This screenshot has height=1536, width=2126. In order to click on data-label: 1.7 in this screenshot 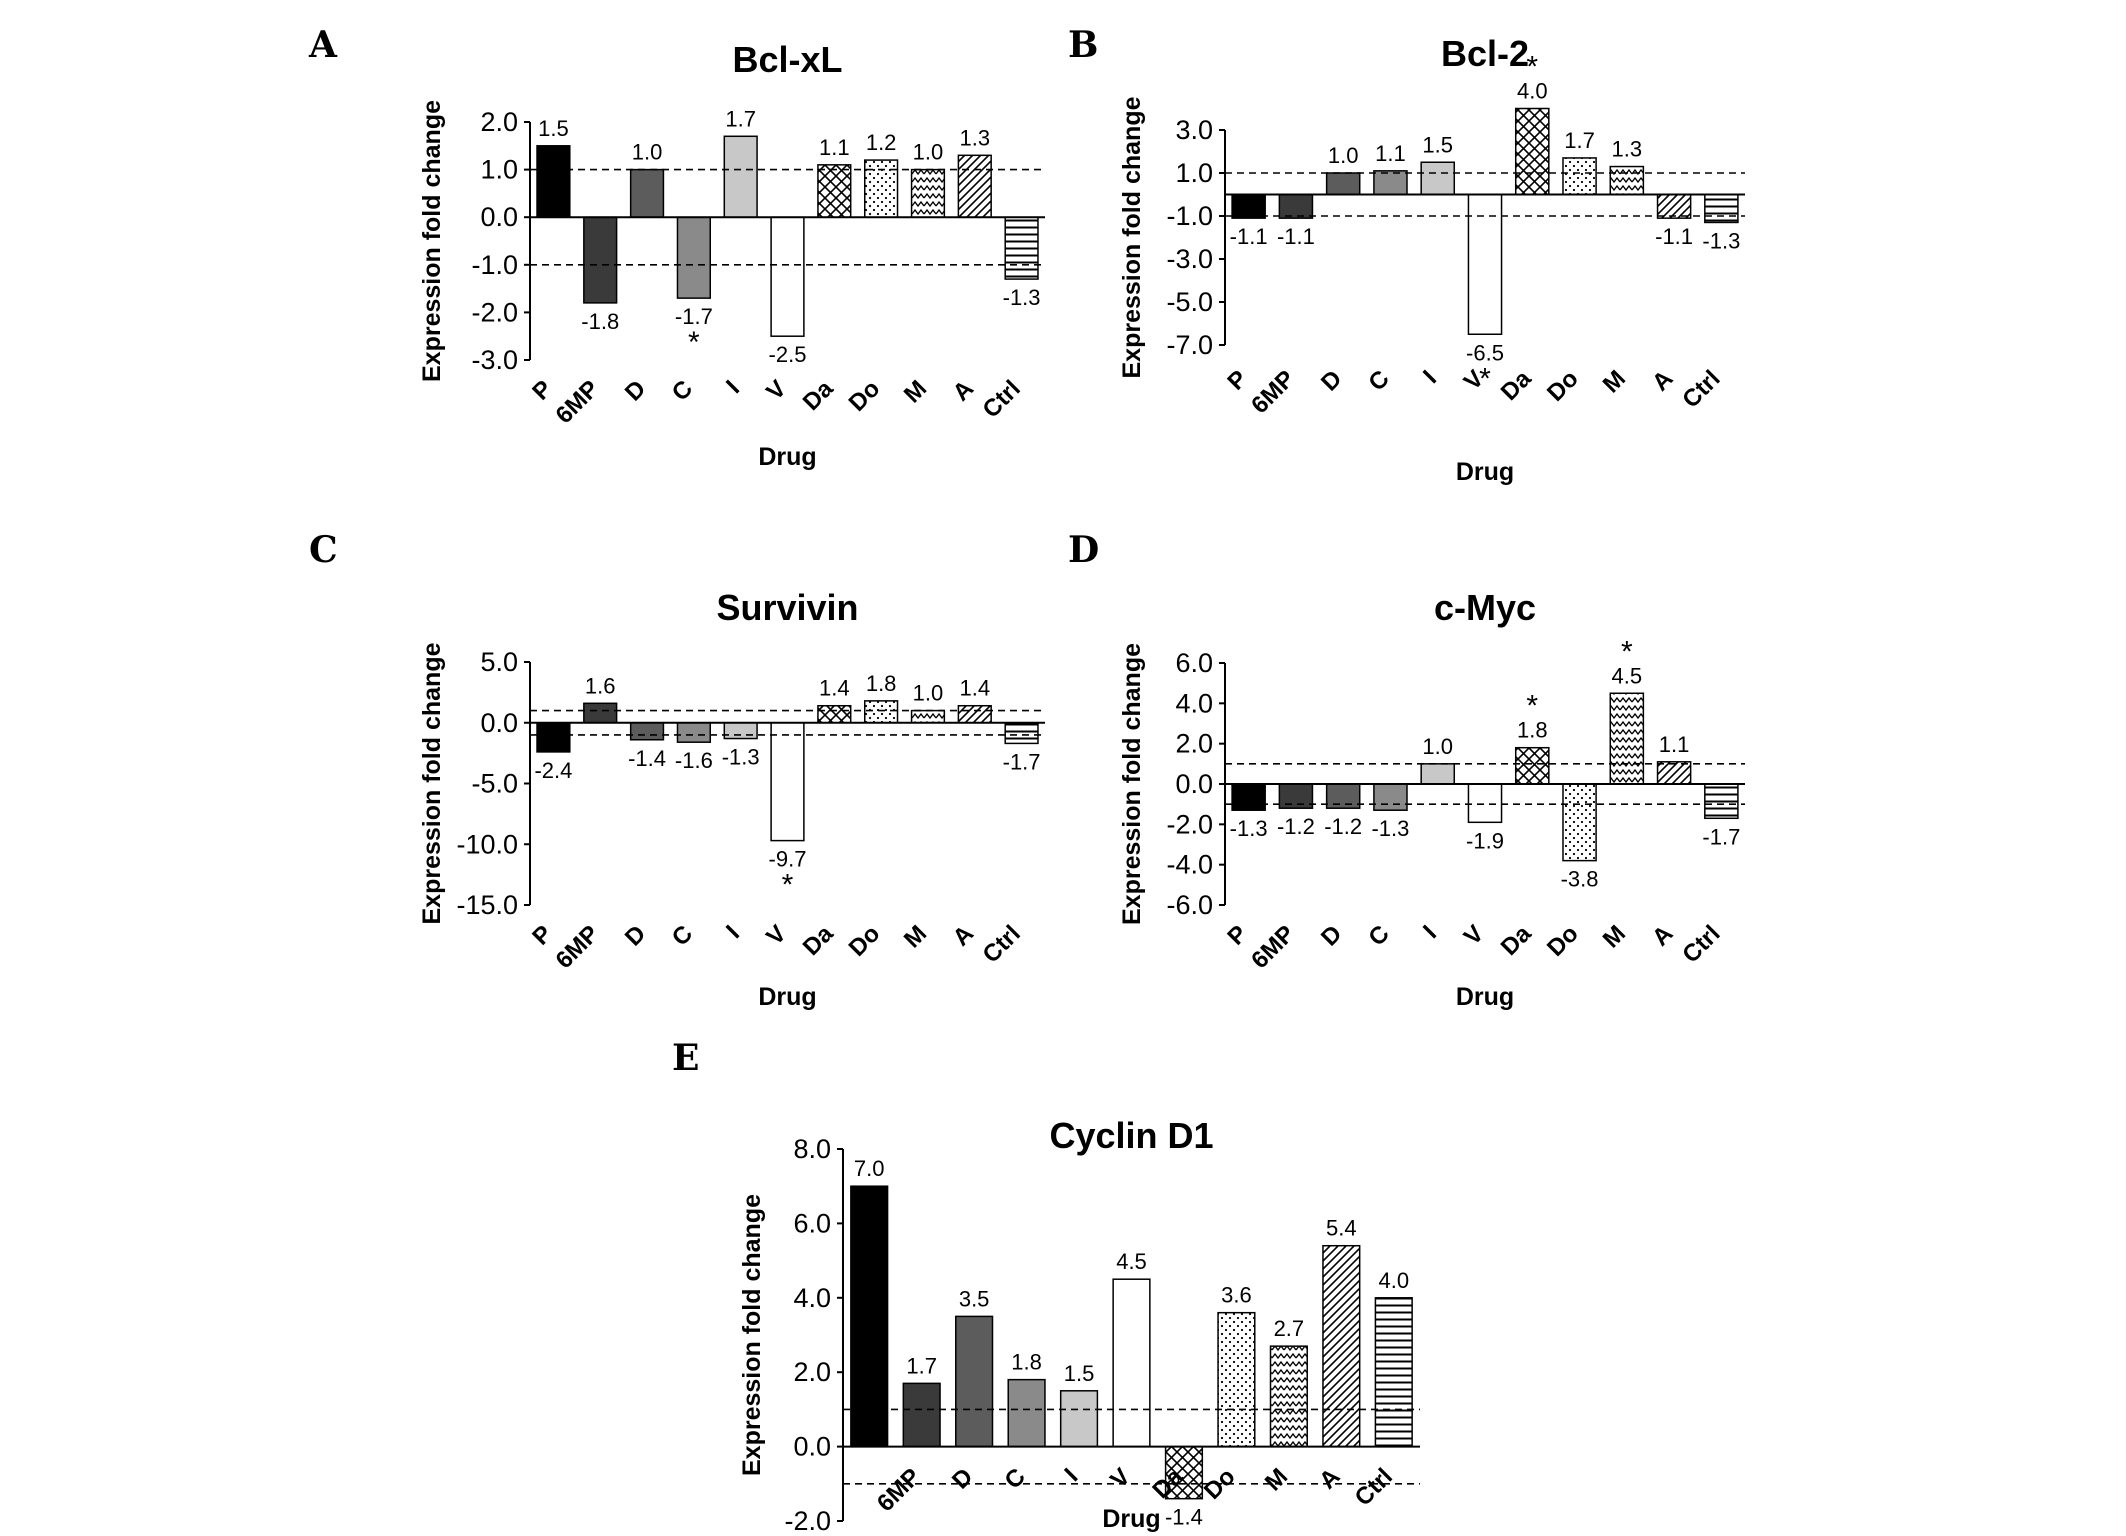, I will do `click(1579, 140)`.